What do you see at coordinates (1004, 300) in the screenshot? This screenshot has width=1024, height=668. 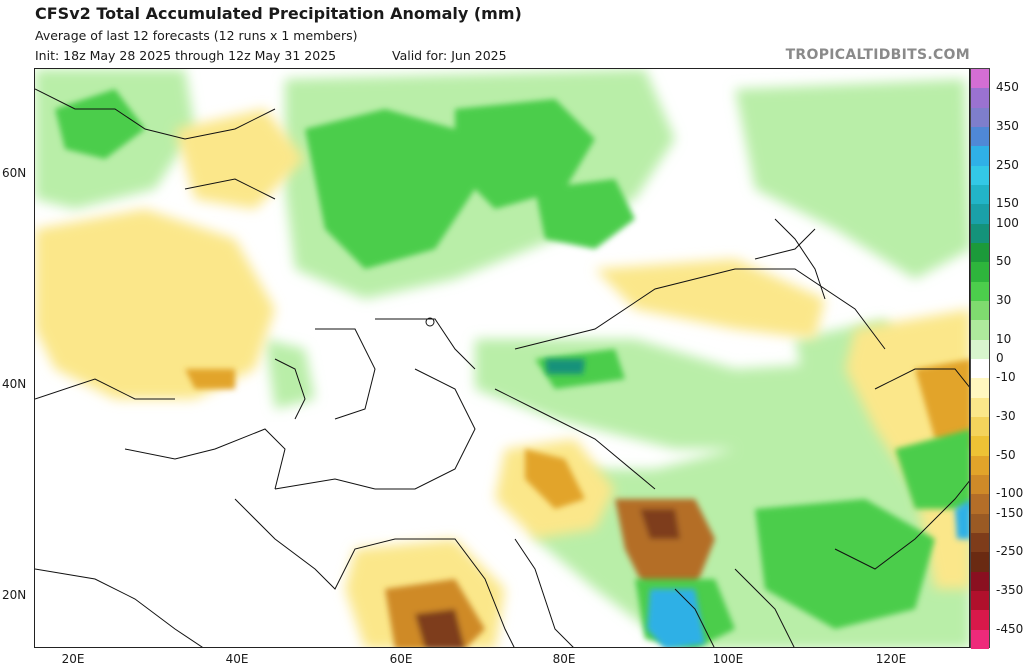 I see `colorbar-tick-label: 30` at bounding box center [1004, 300].